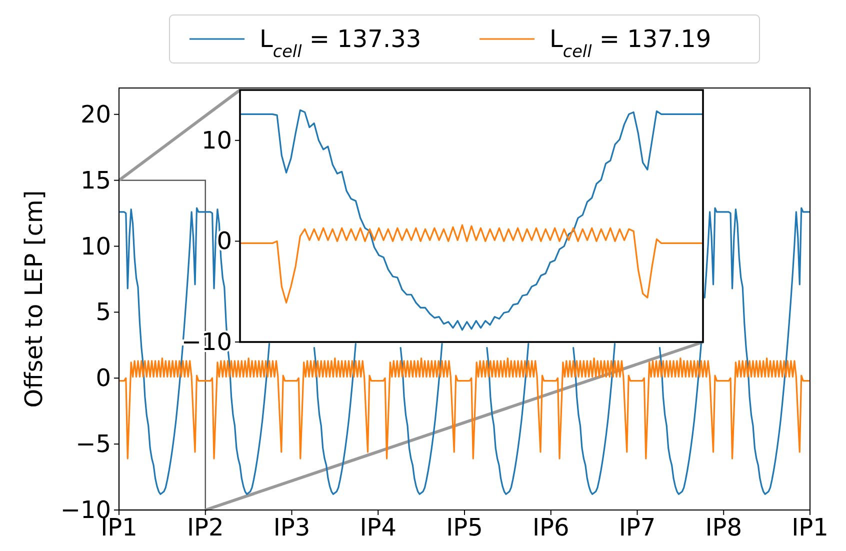 This screenshot has width=846, height=551. Describe the element at coordinates (103, 378) in the screenshot. I see `y-tick-label: 0` at that location.